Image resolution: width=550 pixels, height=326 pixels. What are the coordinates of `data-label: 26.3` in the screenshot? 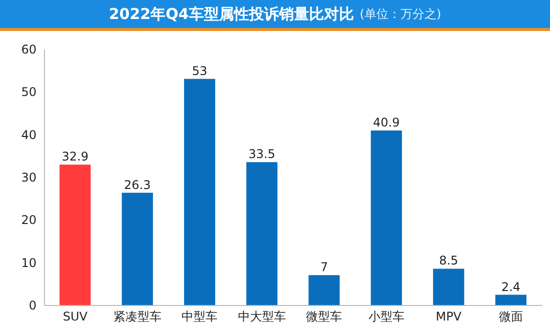 It's located at (137, 185).